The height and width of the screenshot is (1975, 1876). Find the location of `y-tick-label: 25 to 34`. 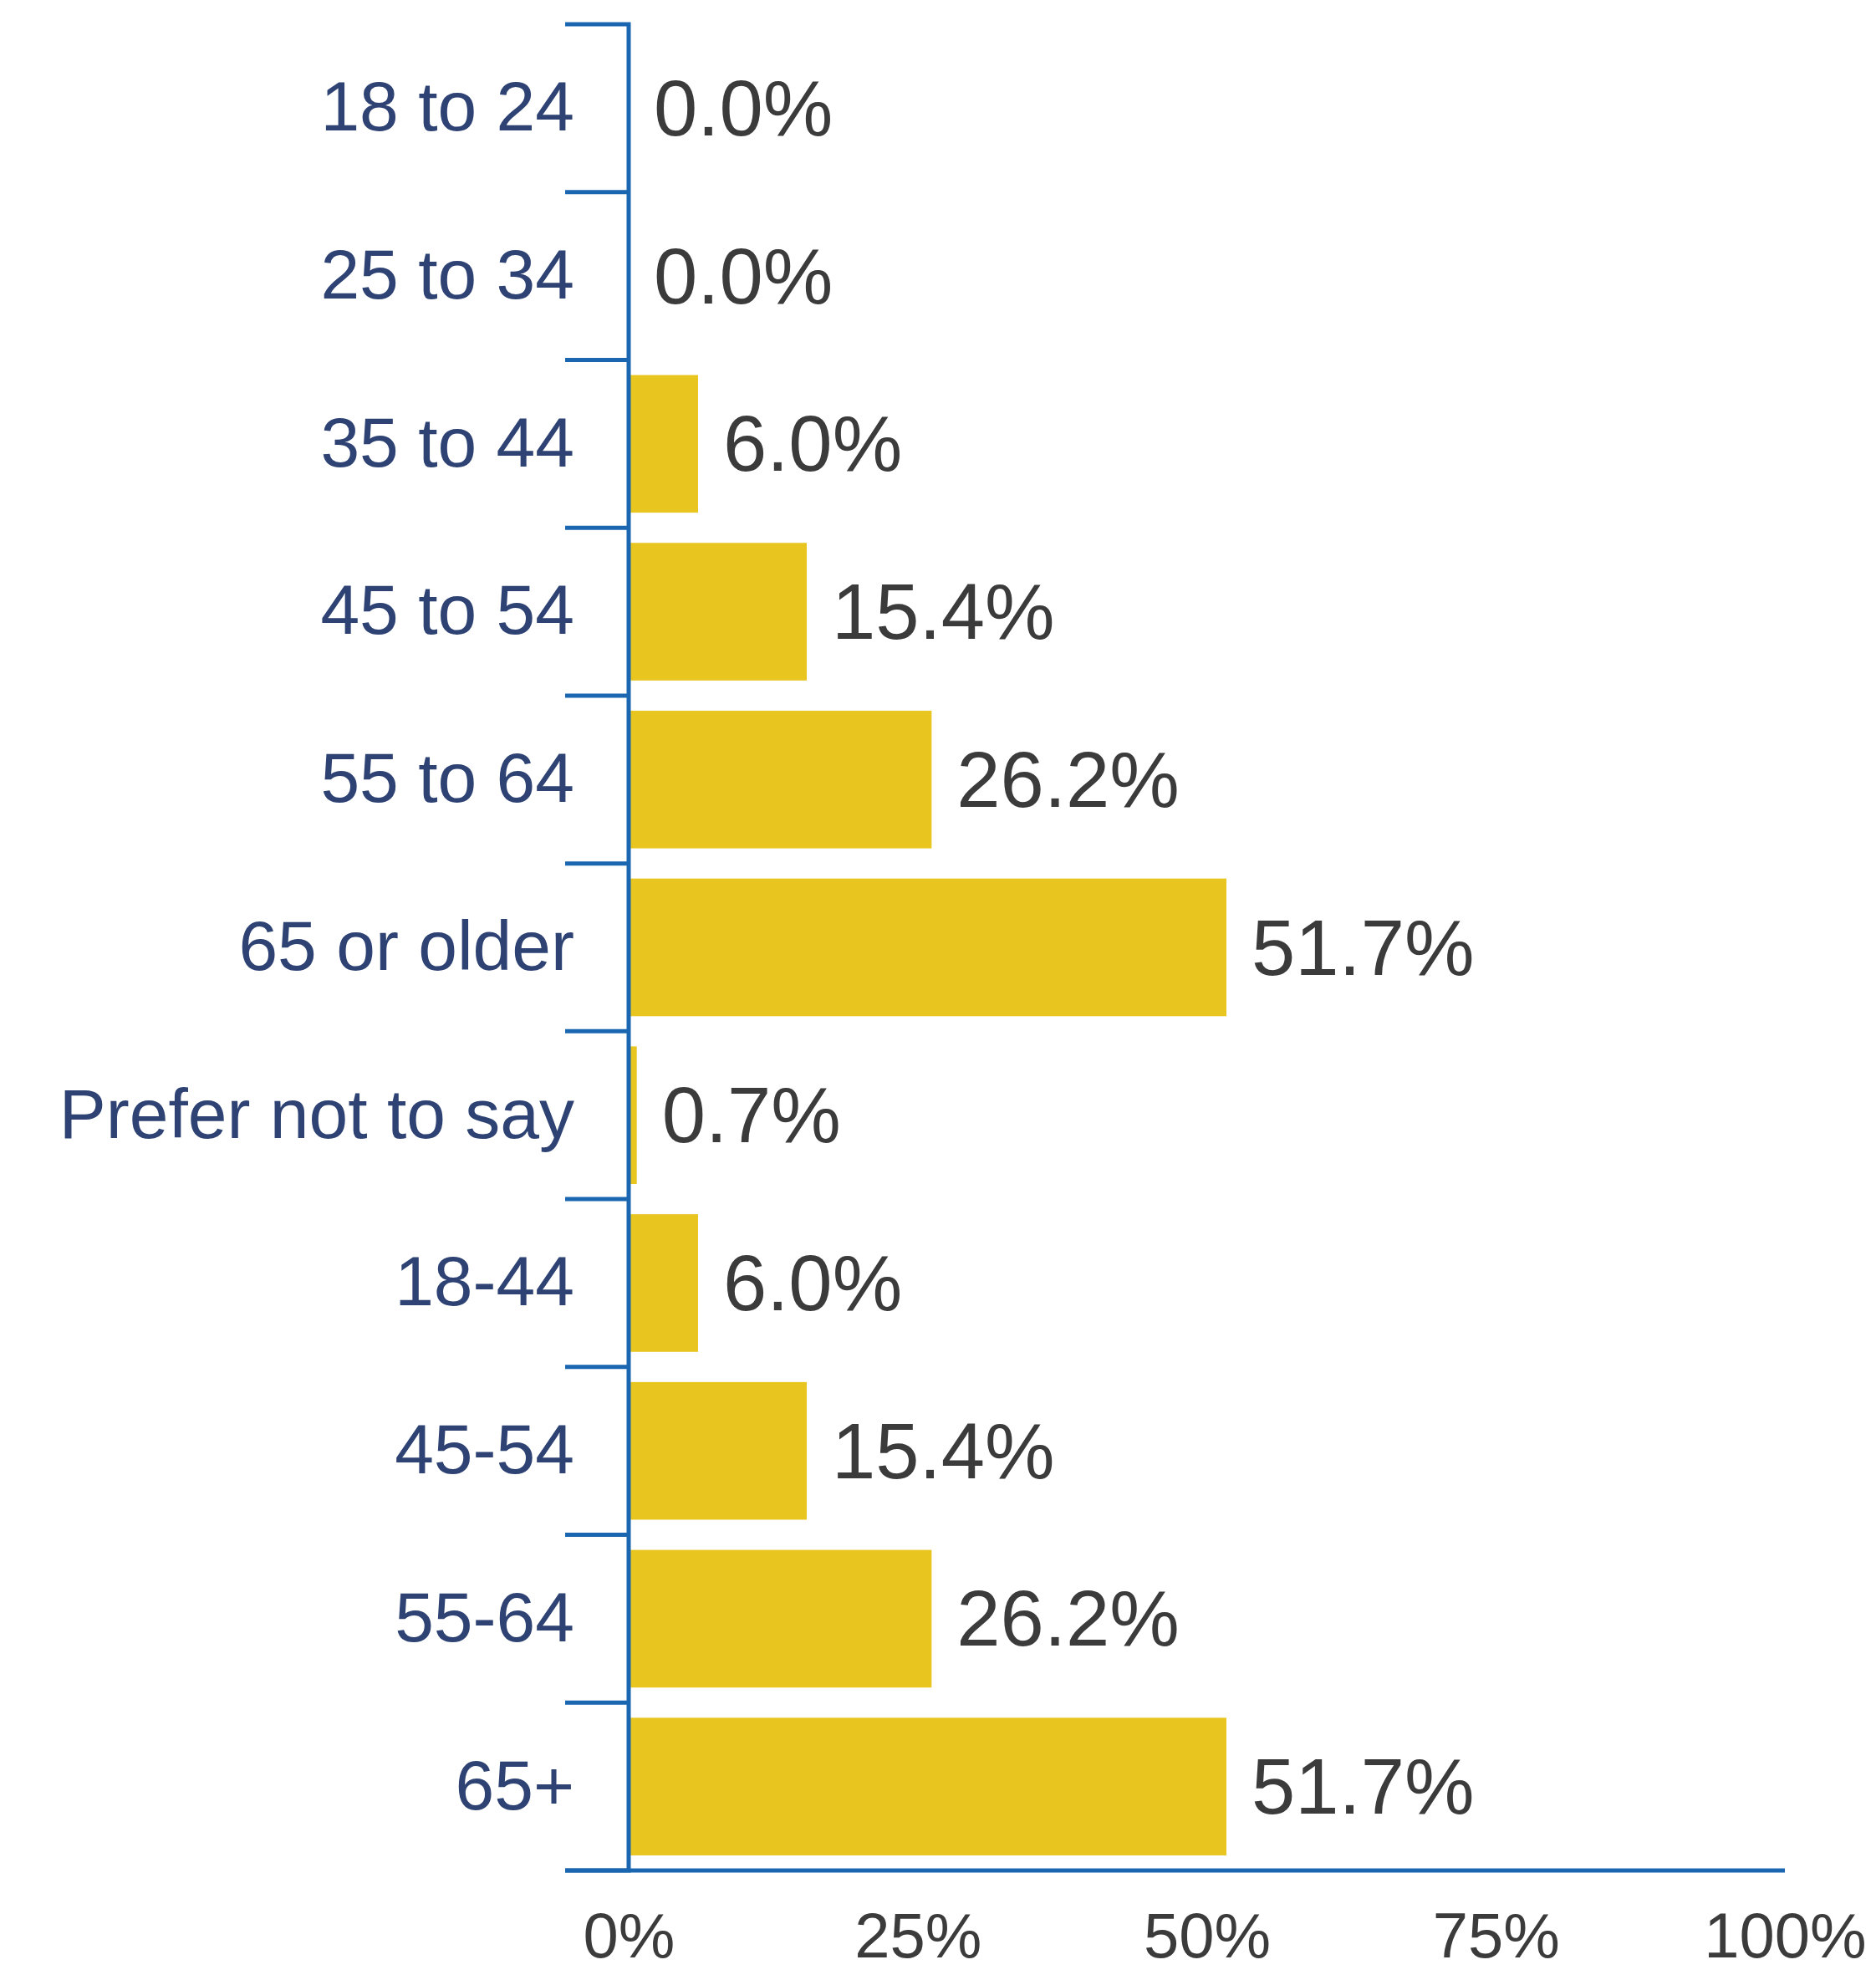

y-tick-label: 25 to 34 is located at coordinates (447, 274).